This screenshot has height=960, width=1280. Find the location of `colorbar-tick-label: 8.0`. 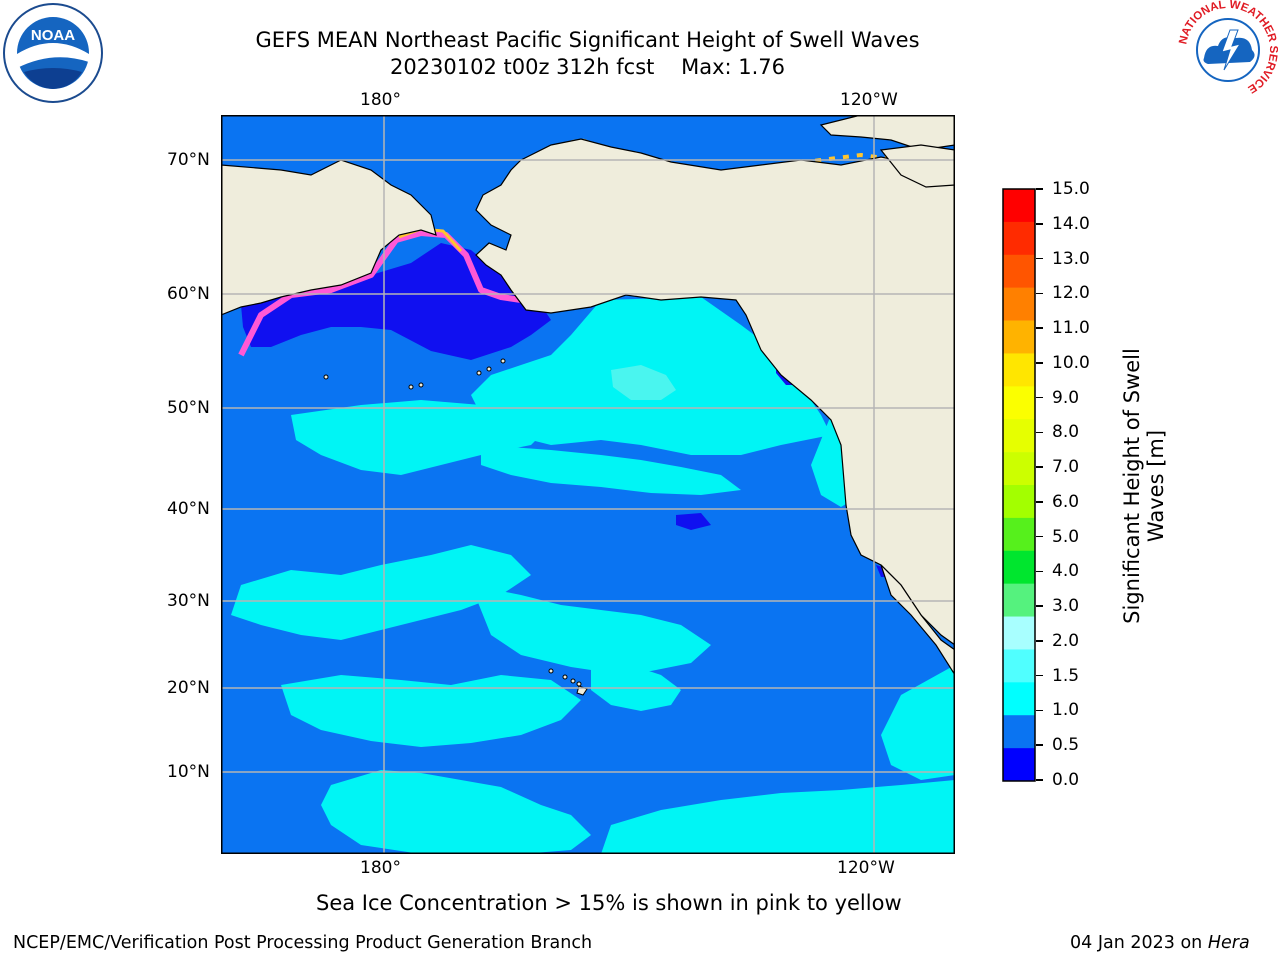

colorbar-tick-label: 8.0 is located at coordinates (1066, 432).